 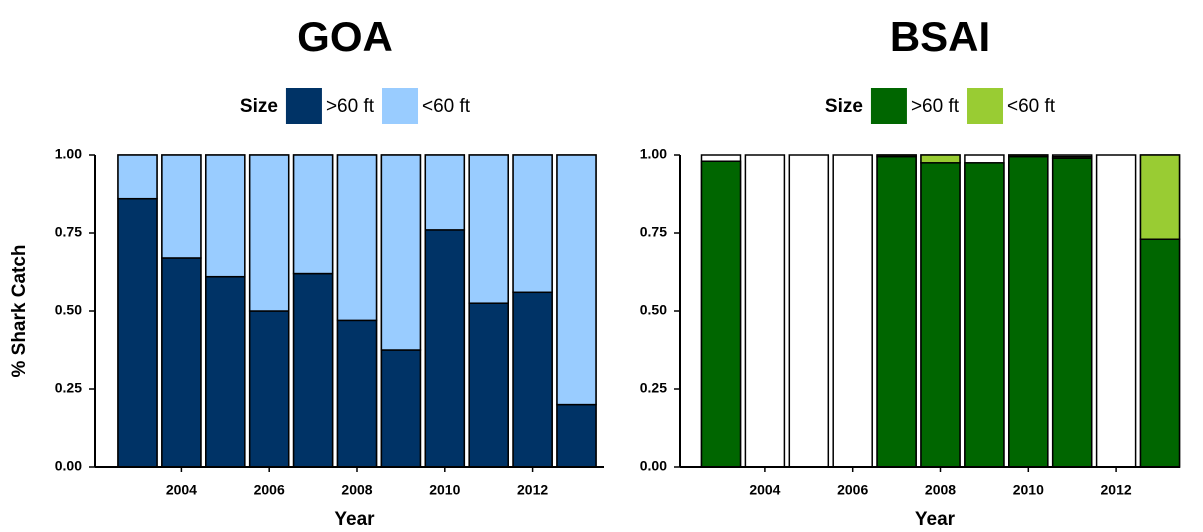 What do you see at coordinates (345, 36) in the screenshot?
I see `chart-title: GOA` at bounding box center [345, 36].